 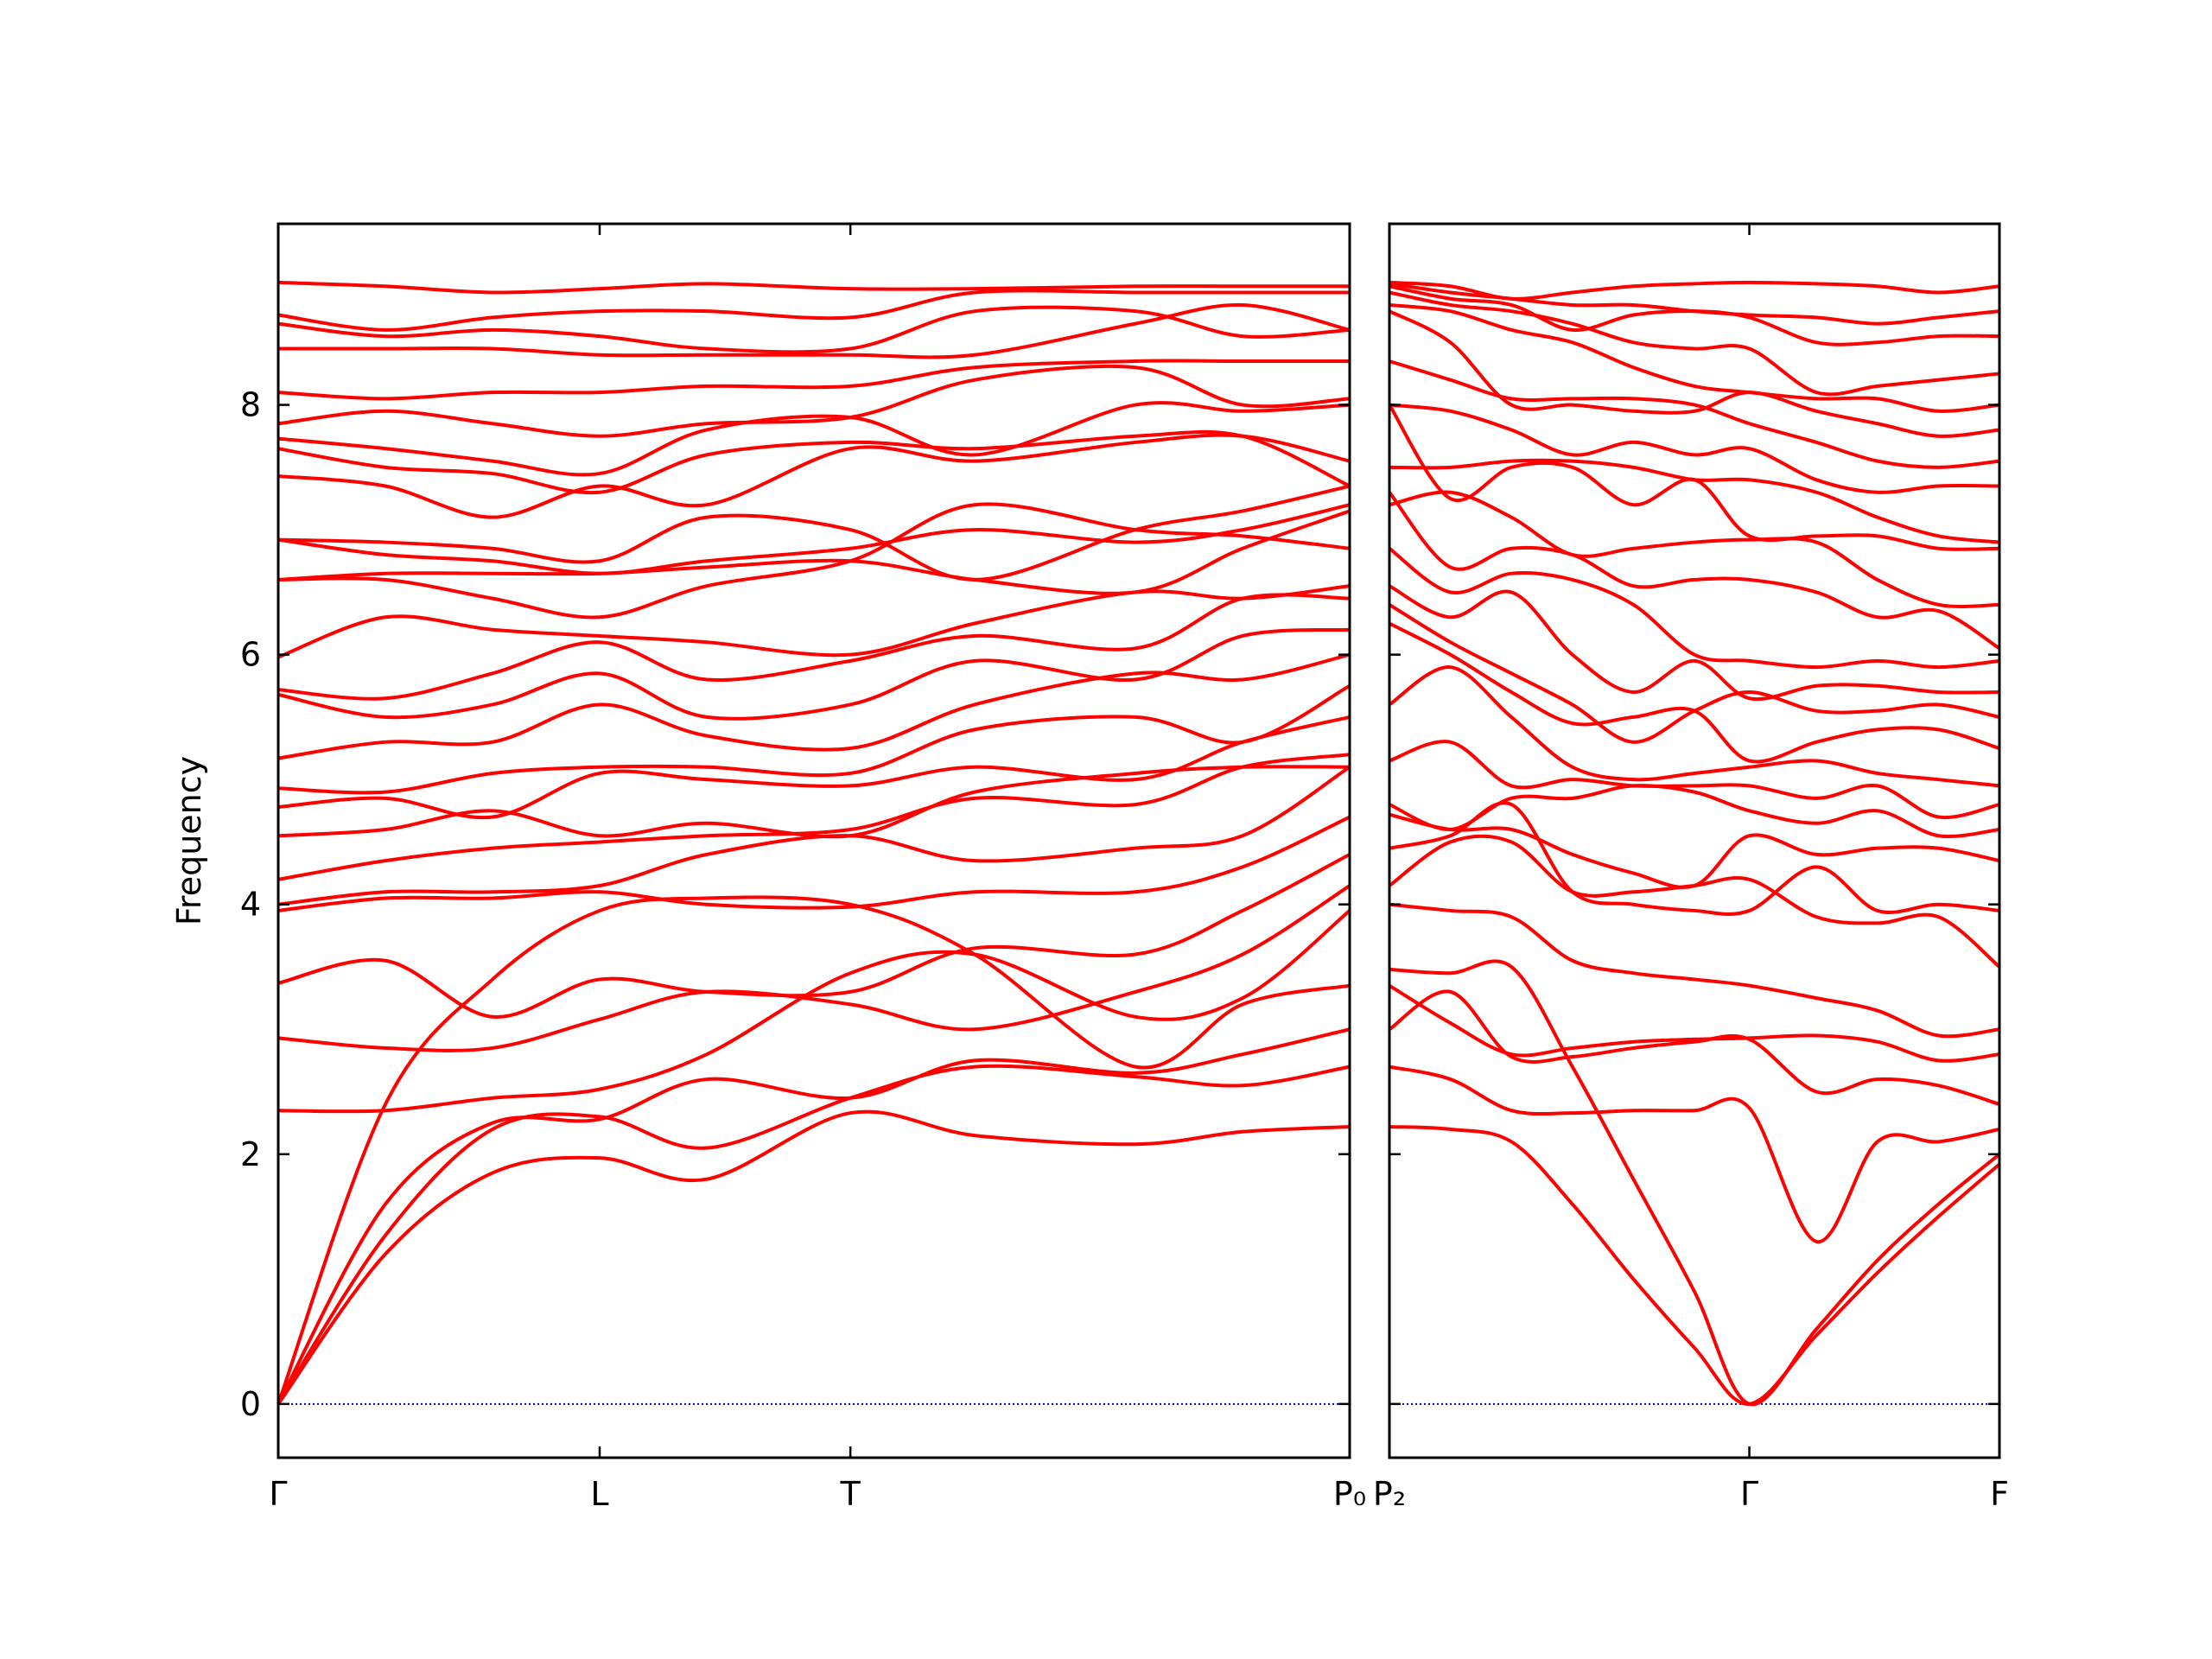 I want to click on x-tick-label: P₀, so click(x=1349, y=1494).